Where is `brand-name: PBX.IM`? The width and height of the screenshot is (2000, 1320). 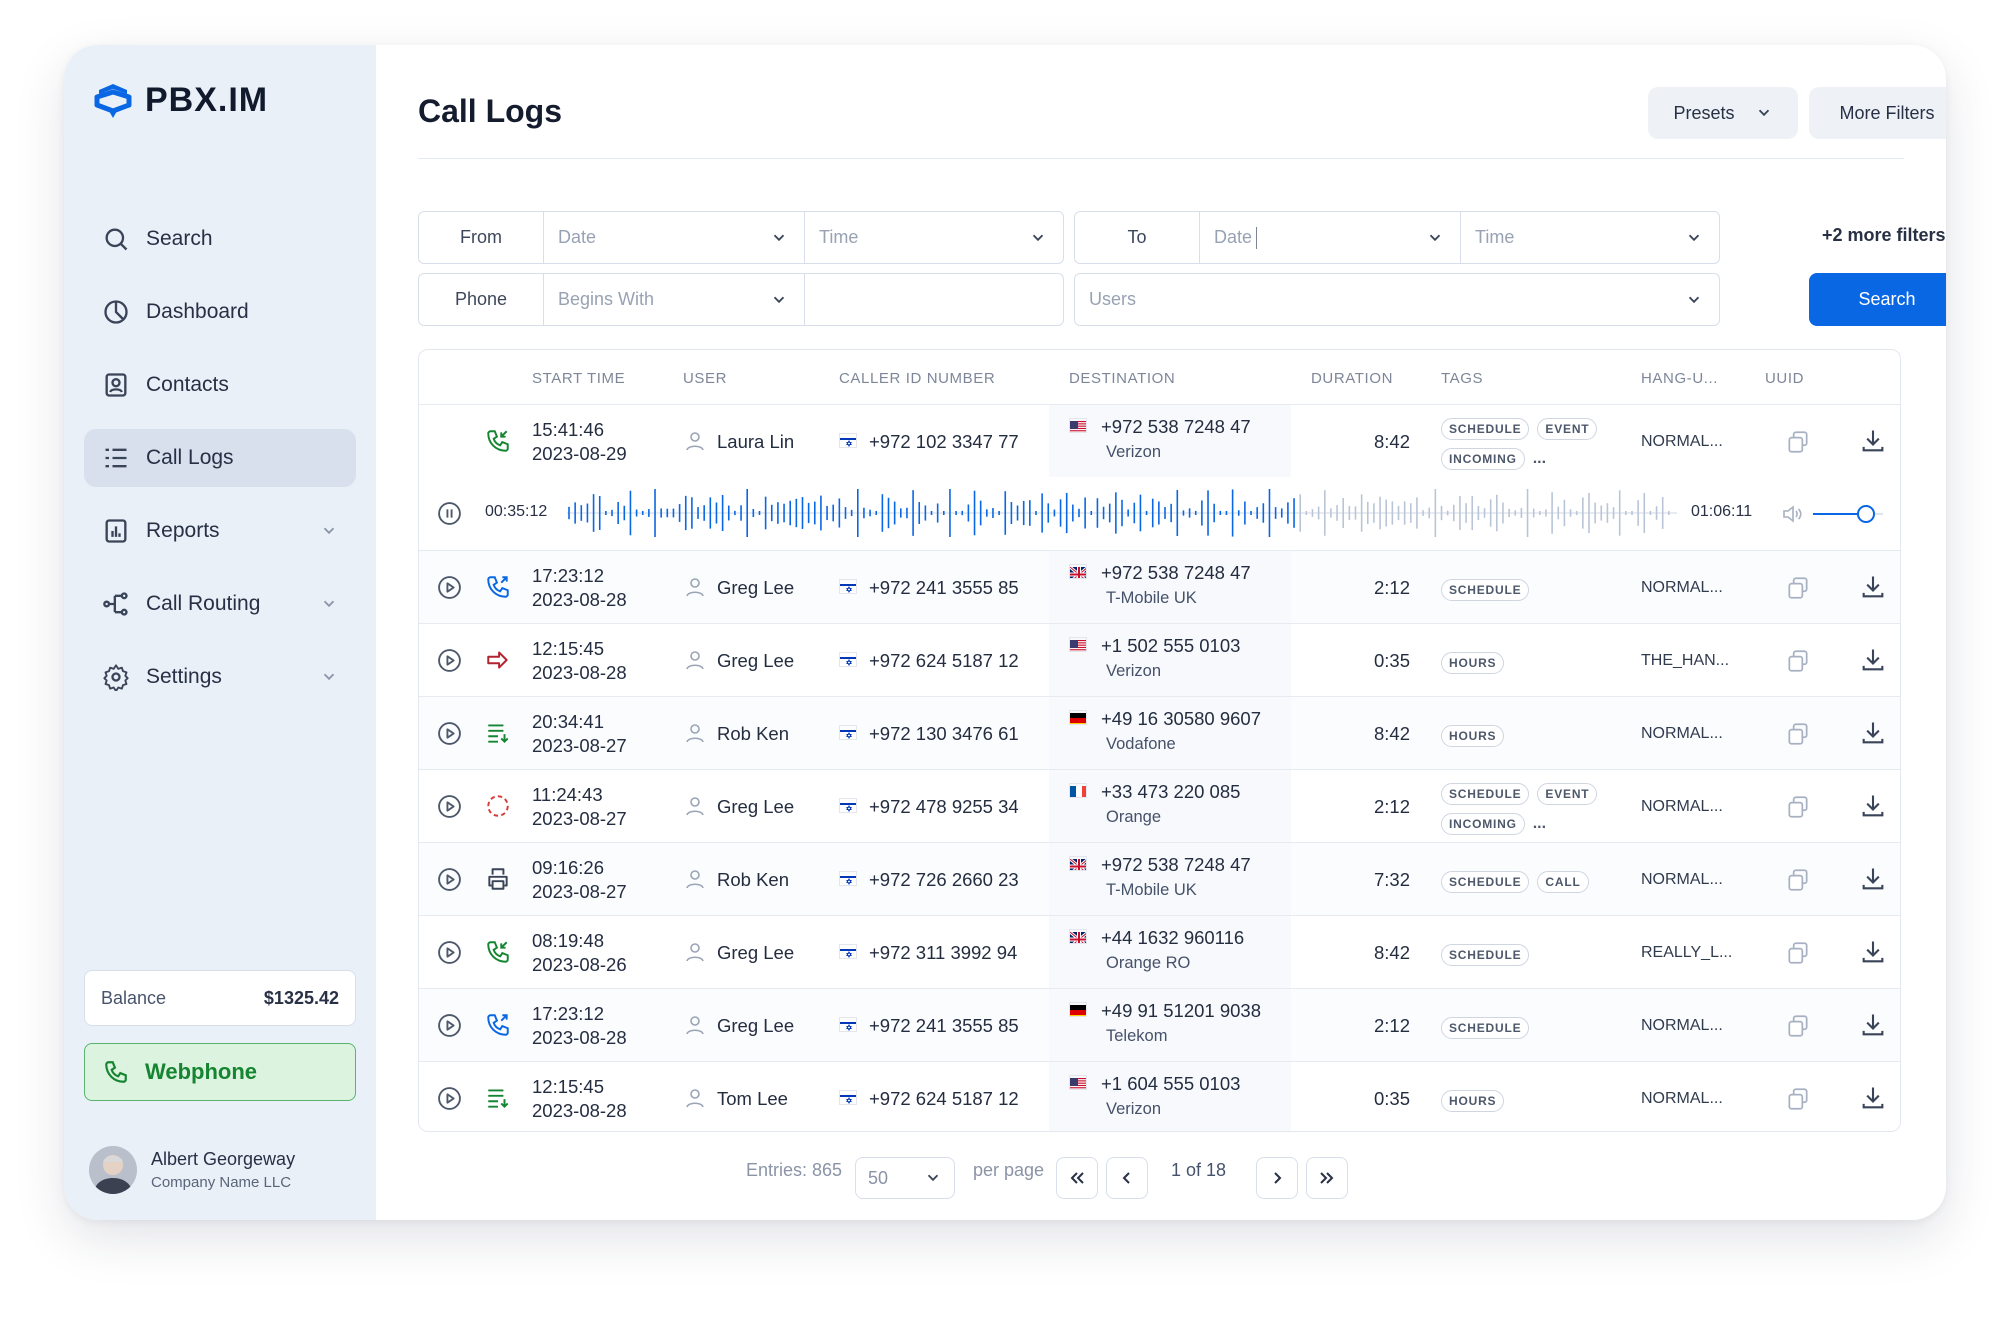 brand-name: PBX.IM is located at coordinates (207, 100).